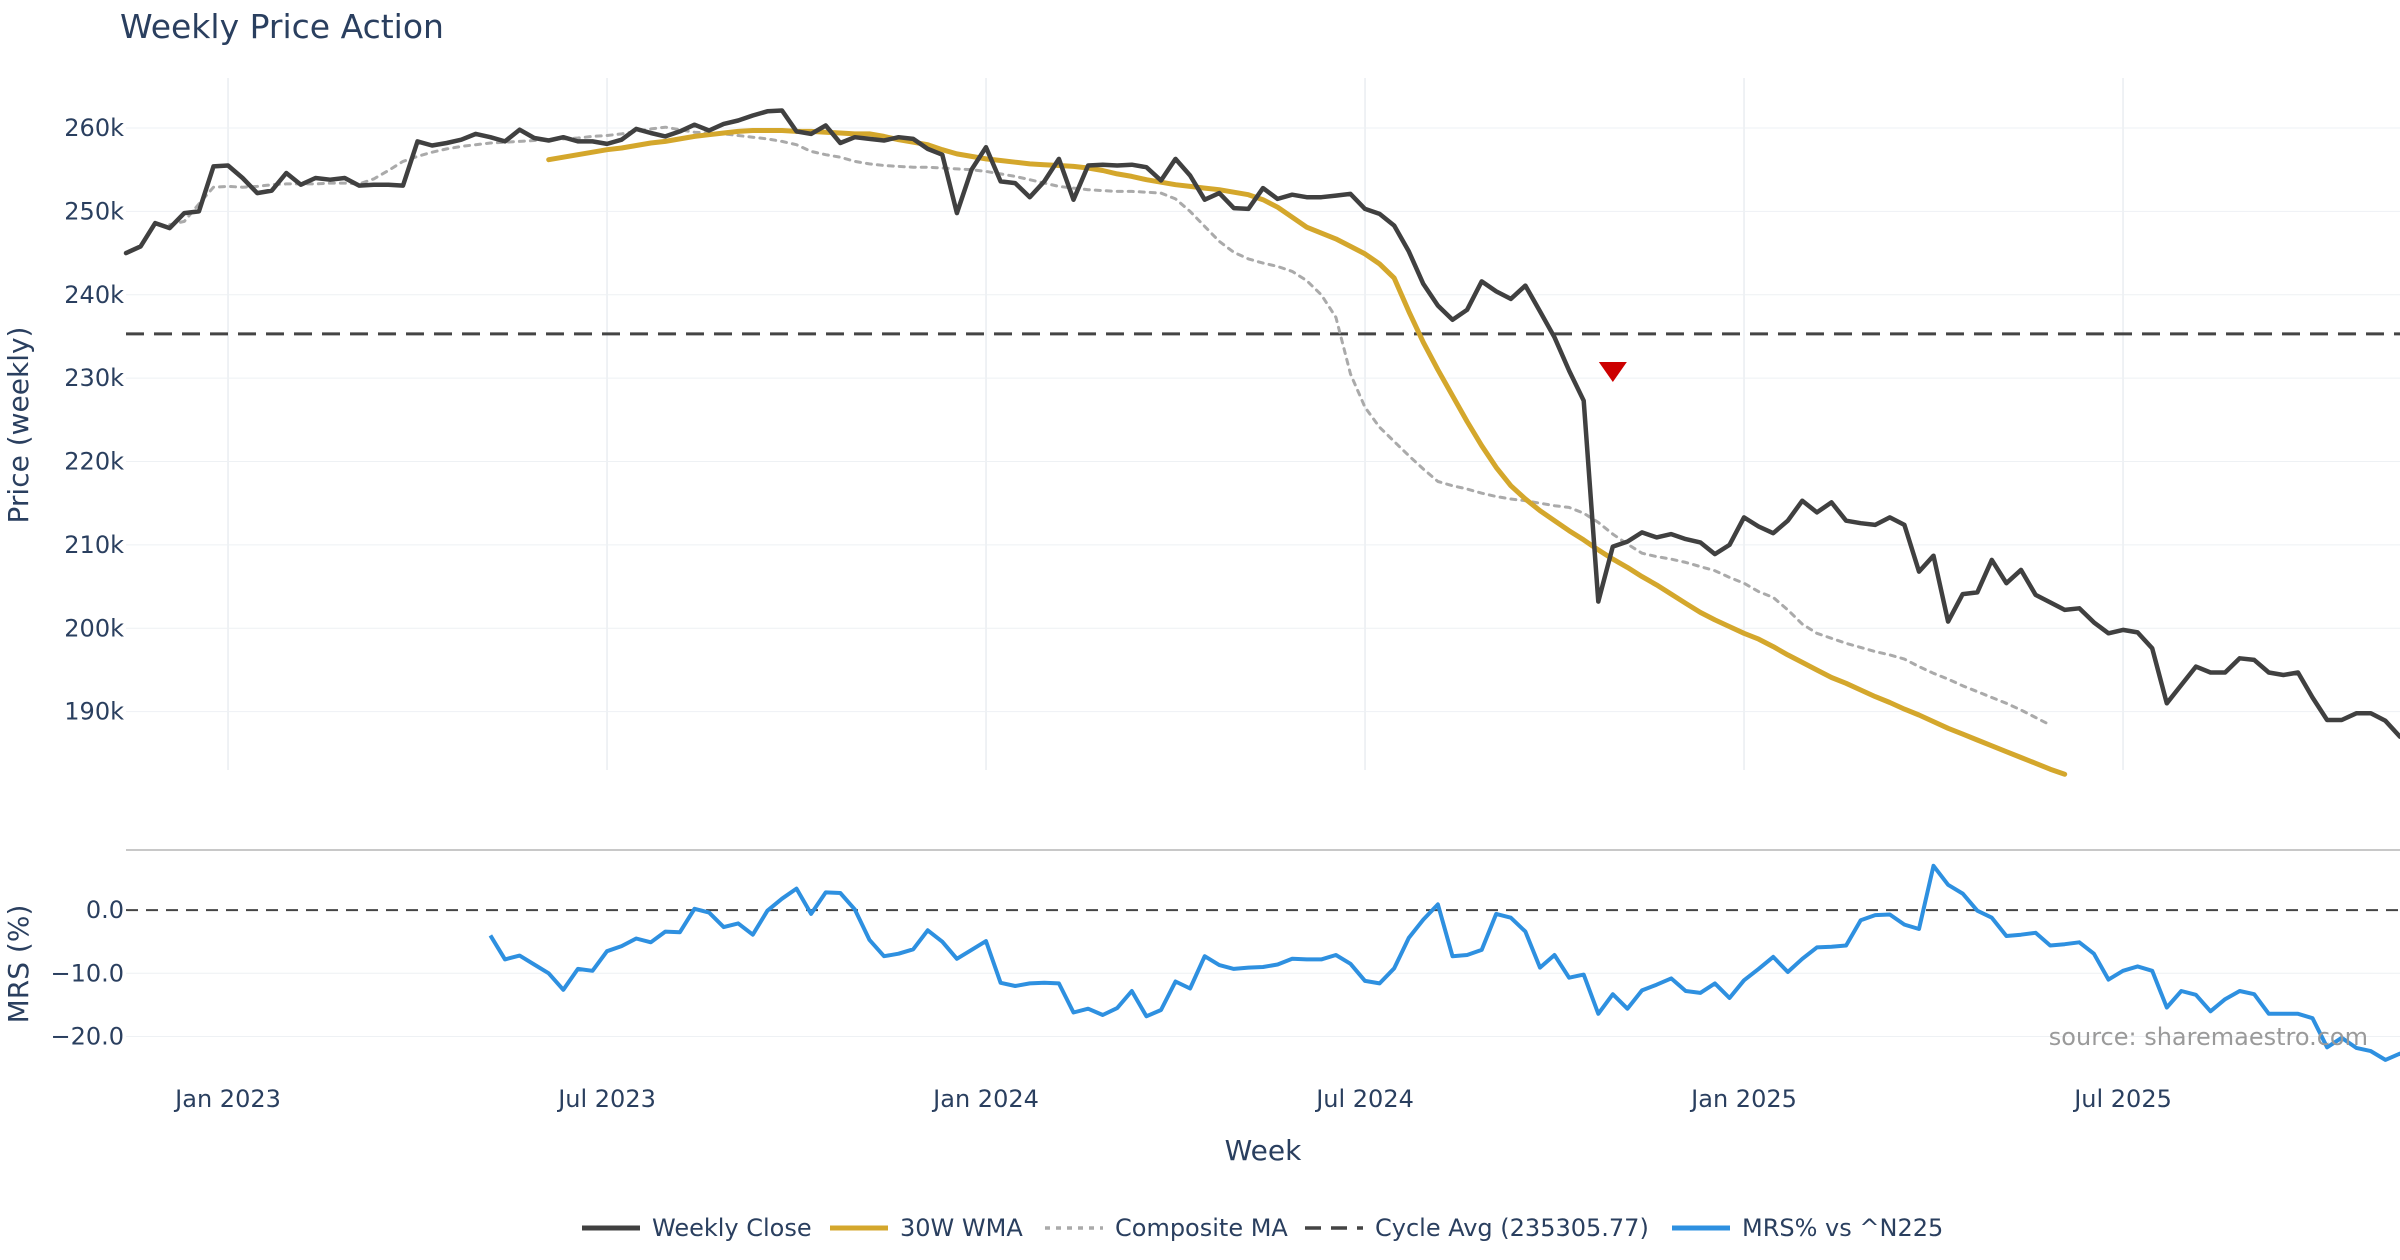  I want to click on price-y-tick-label: 210k, so click(94, 545).